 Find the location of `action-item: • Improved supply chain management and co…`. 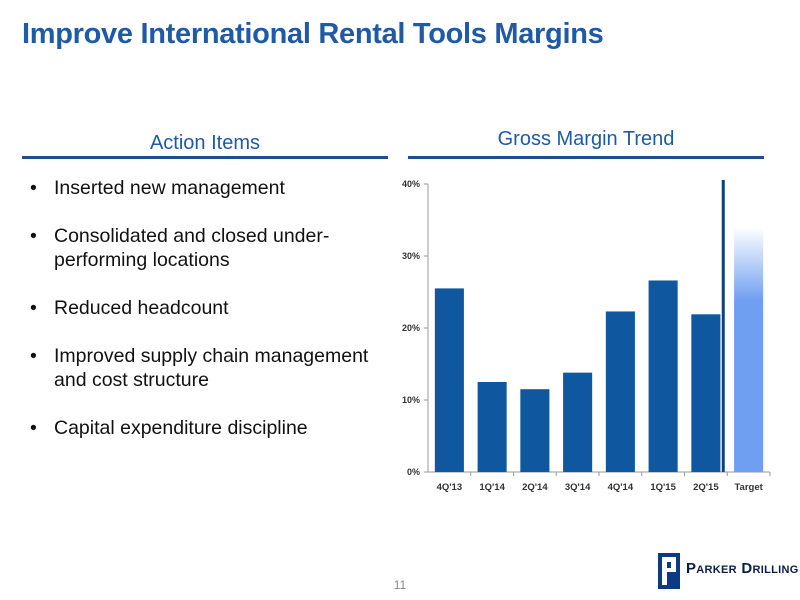

action-item: • Improved supply chain management and co… is located at coordinates (210, 368).